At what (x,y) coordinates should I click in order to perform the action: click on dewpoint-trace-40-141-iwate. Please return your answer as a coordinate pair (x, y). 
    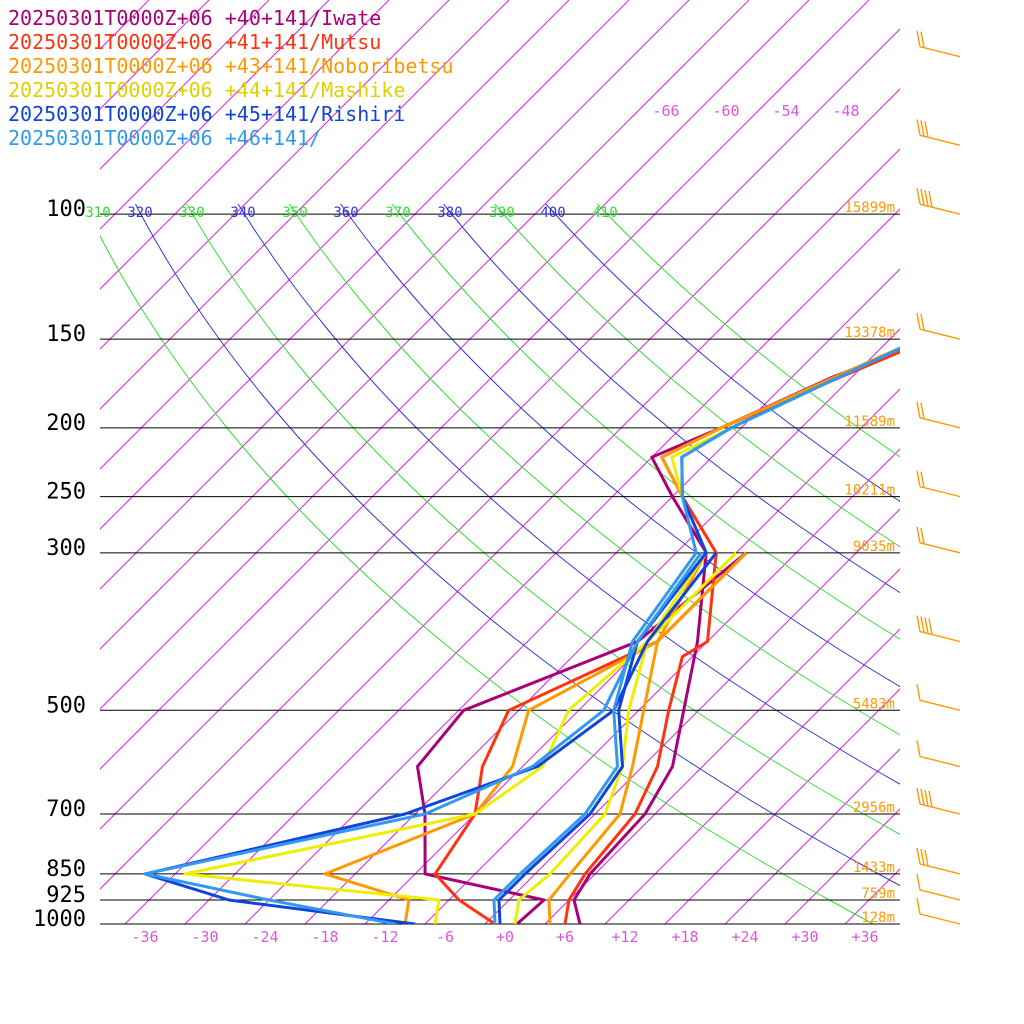
    Looking at the image, I should click on (582, 737).